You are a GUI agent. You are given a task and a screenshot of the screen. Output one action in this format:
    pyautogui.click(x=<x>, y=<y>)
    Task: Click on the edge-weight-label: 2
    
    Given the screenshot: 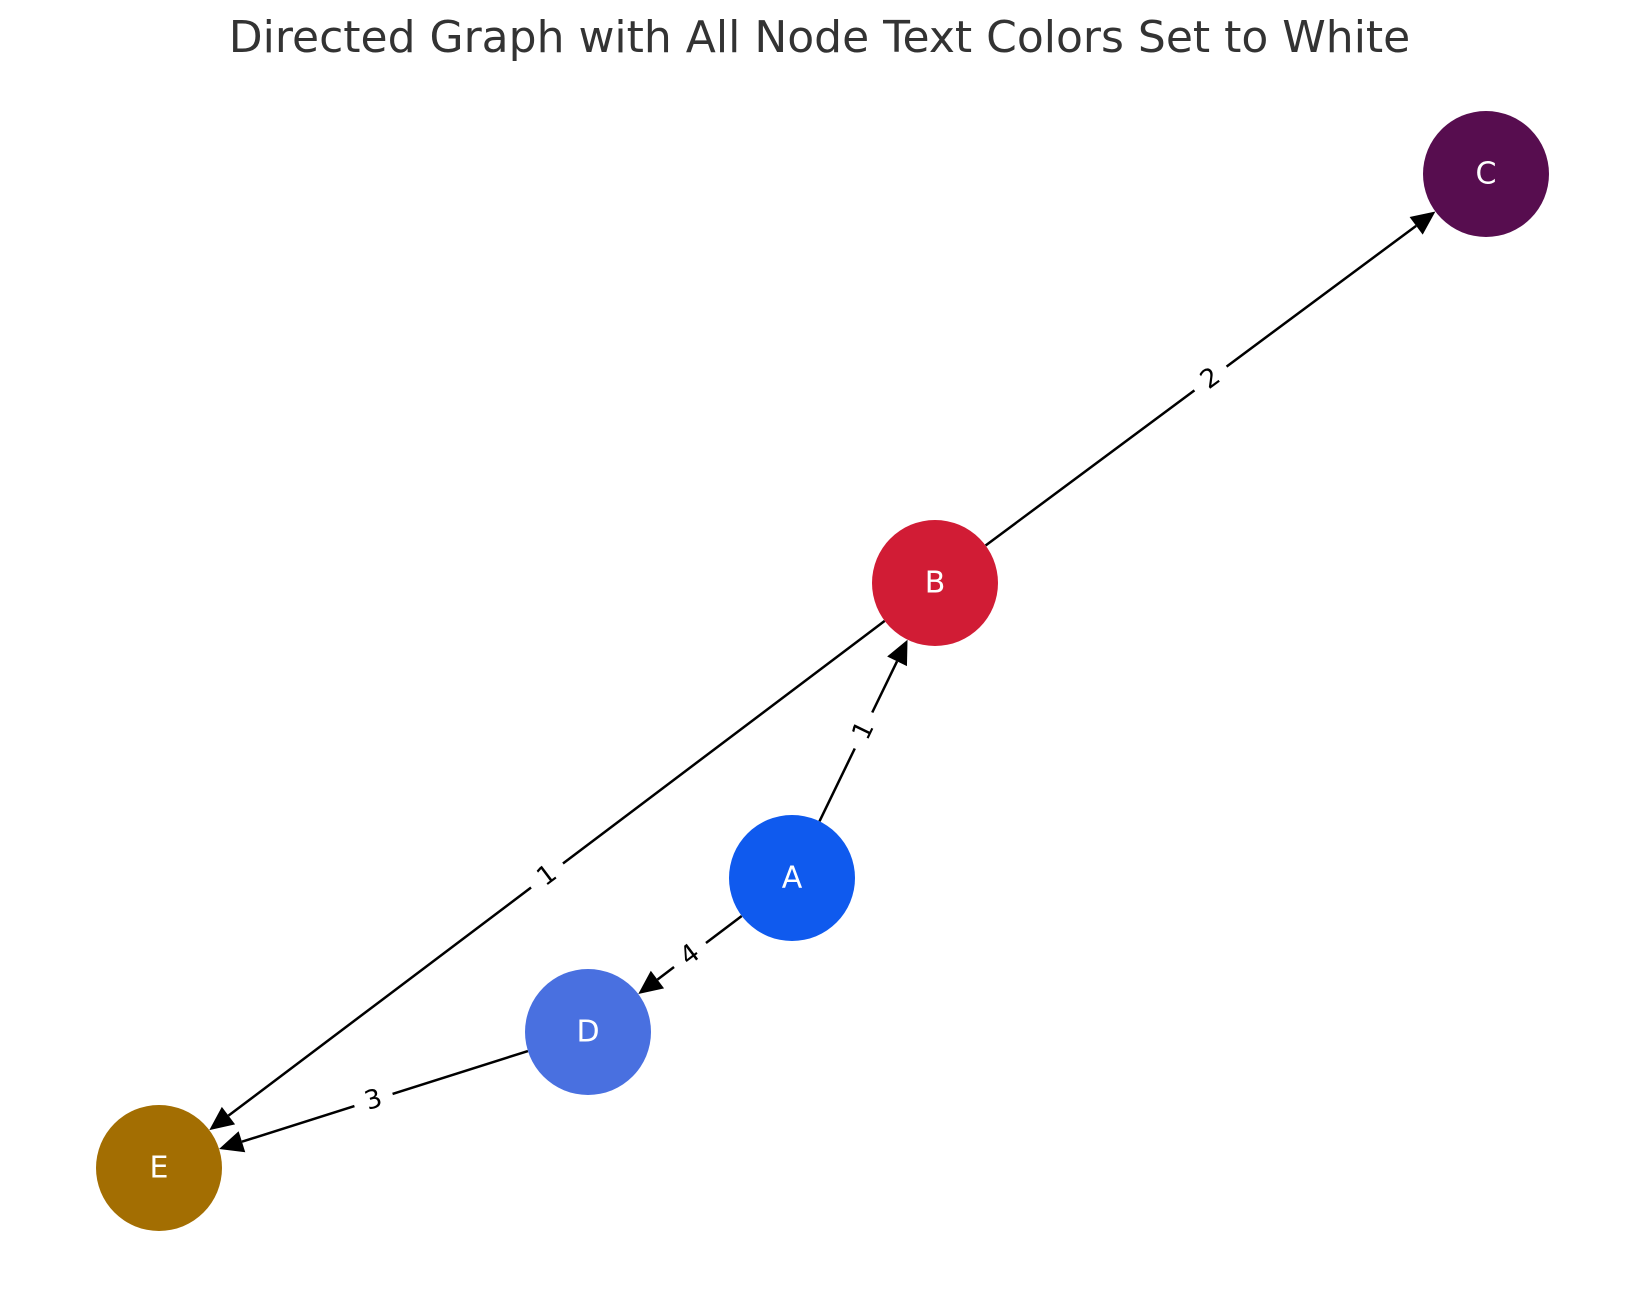 What is the action you would take?
    pyautogui.click(x=1210, y=379)
    